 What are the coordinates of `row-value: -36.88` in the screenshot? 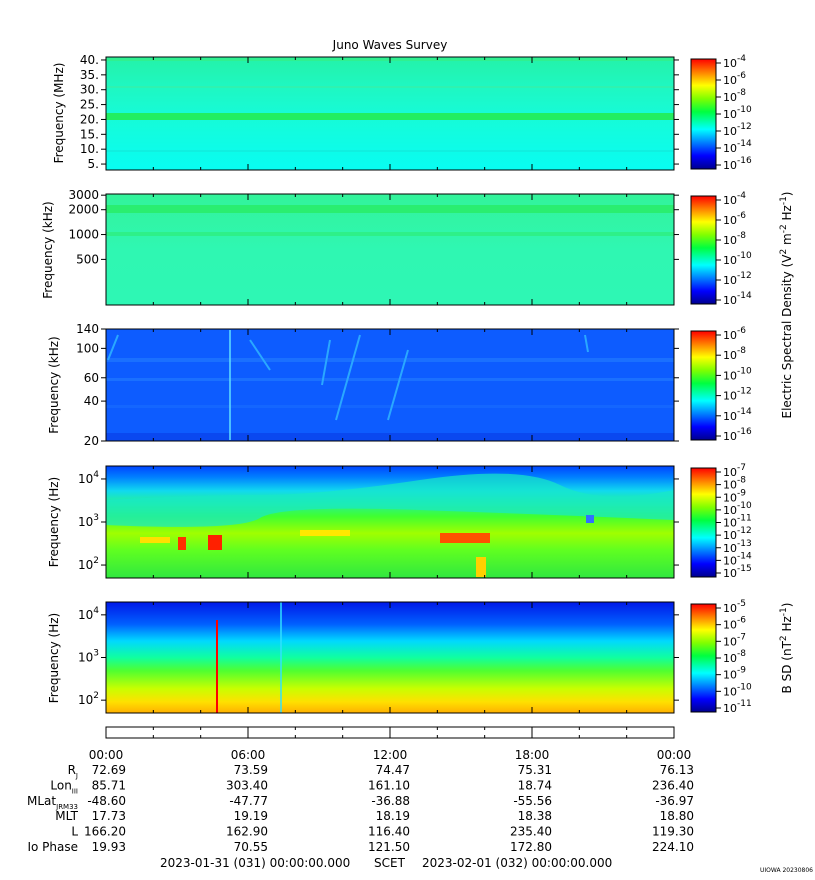 It's located at (390, 801).